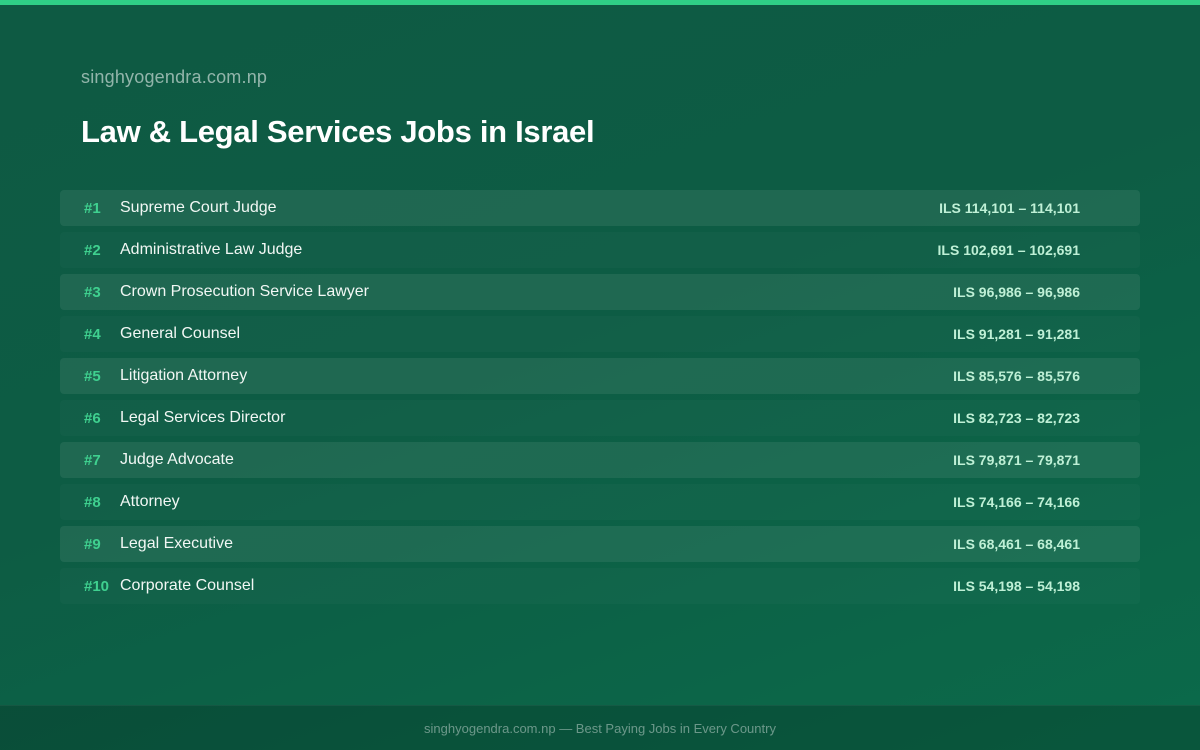 This screenshot has width=1200, height=750. Describe the element at coordinates (92, 334) in the screenshot. I see `job-rank: #4` at that location.